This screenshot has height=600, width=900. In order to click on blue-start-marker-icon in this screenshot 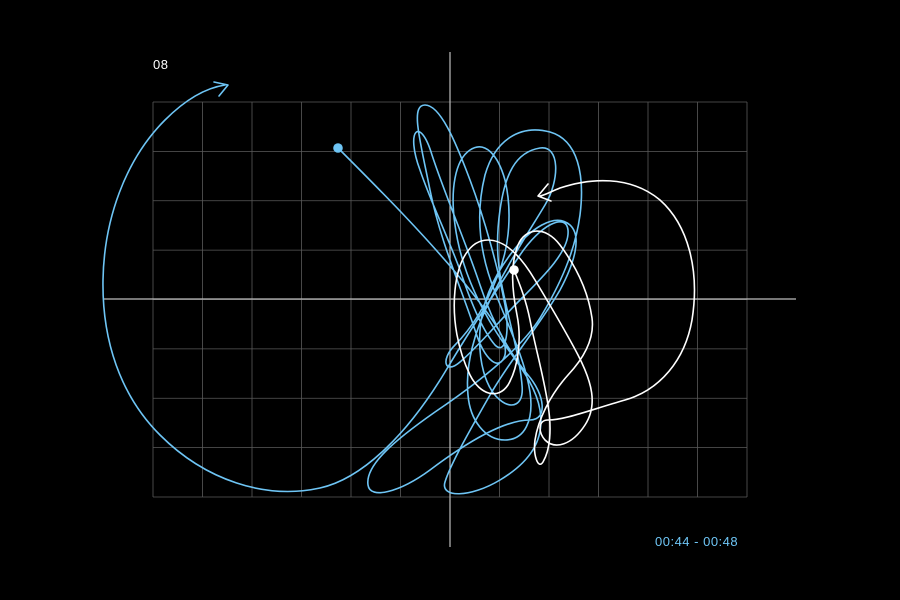, I will do `click(338, 148)`.